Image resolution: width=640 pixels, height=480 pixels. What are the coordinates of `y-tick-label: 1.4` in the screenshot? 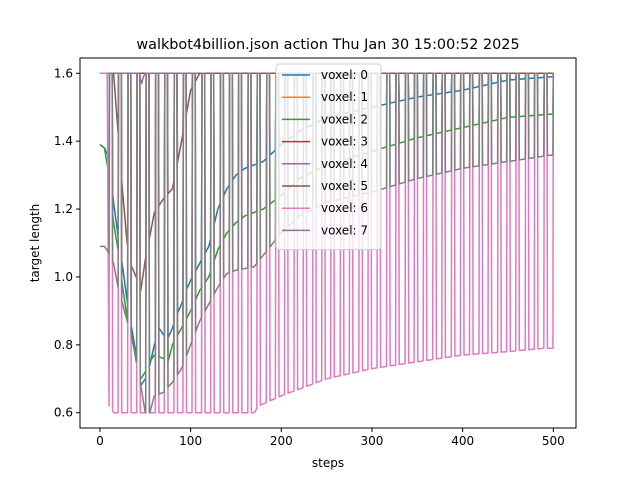 It's located at (63, 141).